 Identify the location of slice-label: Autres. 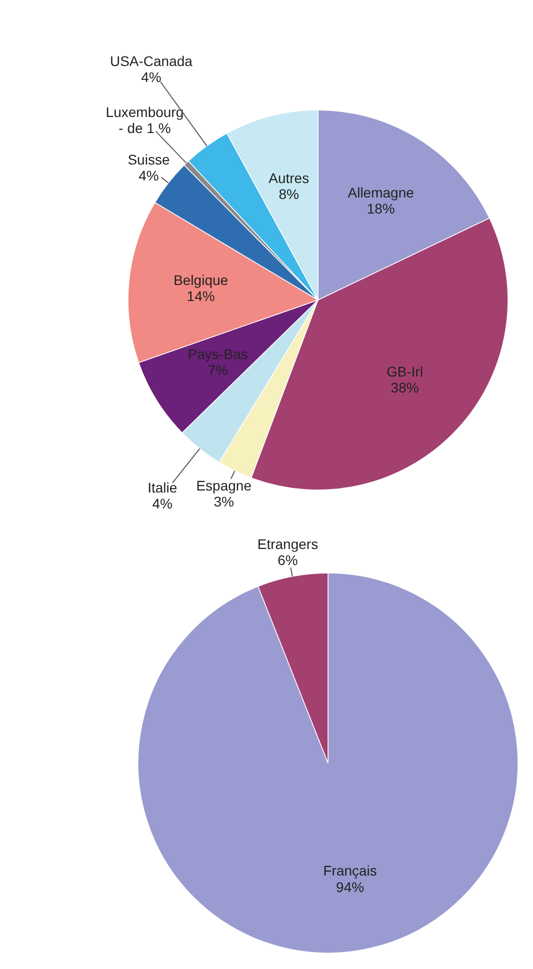
(289, 178).